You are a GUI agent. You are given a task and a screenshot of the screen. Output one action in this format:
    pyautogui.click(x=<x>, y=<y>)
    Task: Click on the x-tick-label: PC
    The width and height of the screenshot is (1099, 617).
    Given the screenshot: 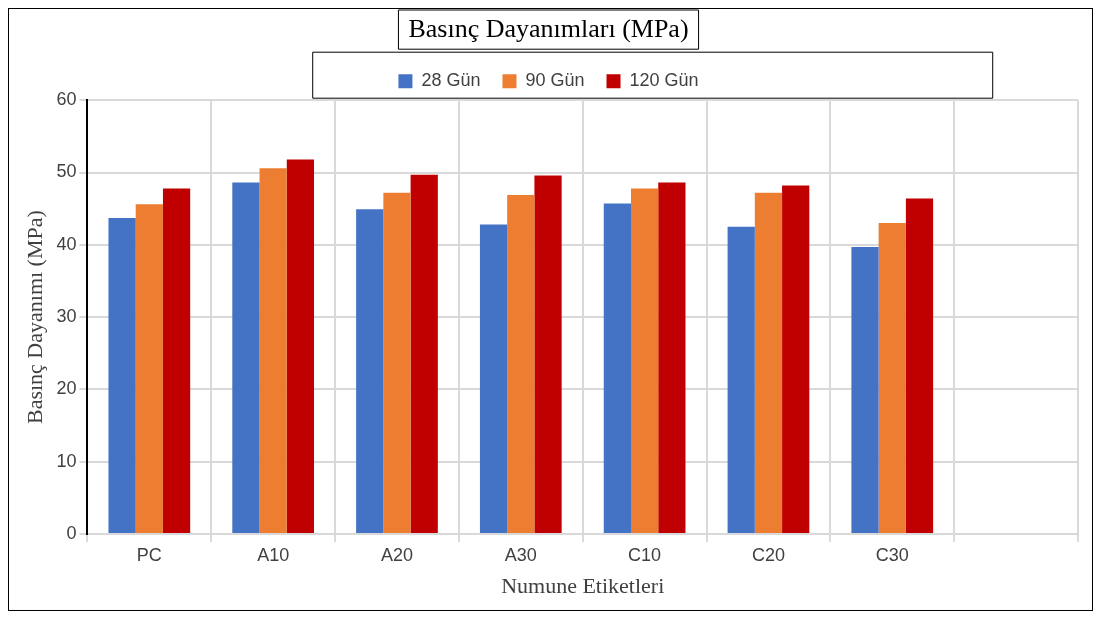 What is the action you would take?
    pyautogui.click(x=149, y=554)
    